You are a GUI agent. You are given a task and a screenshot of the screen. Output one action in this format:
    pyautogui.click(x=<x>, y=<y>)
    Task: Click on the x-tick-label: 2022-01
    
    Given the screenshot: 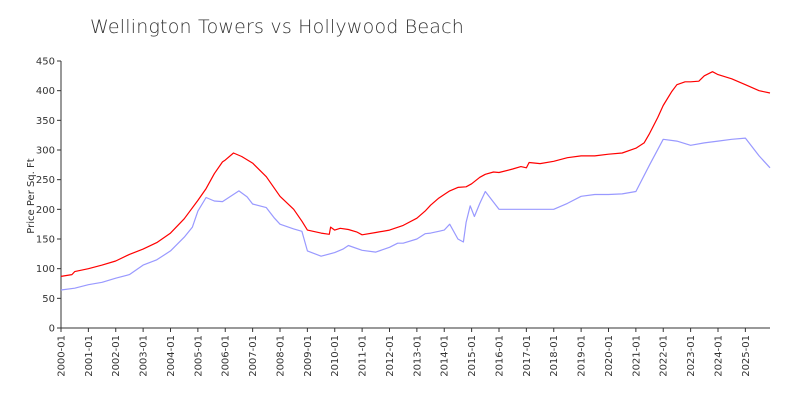 What is the action you would take?
    pyautogui.click(x=664, y=356)
    